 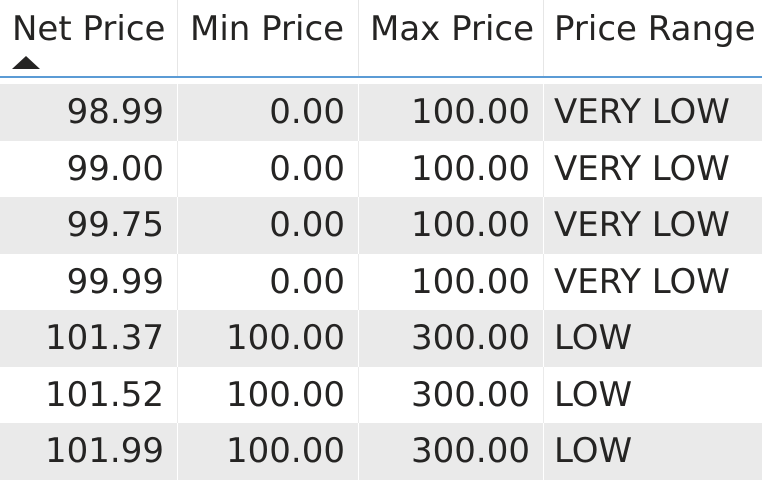 What do you see at coordinates (115, 281) in the screenshot?
I see `net-price-cell: 99.99` at bounding box center [115, 281].